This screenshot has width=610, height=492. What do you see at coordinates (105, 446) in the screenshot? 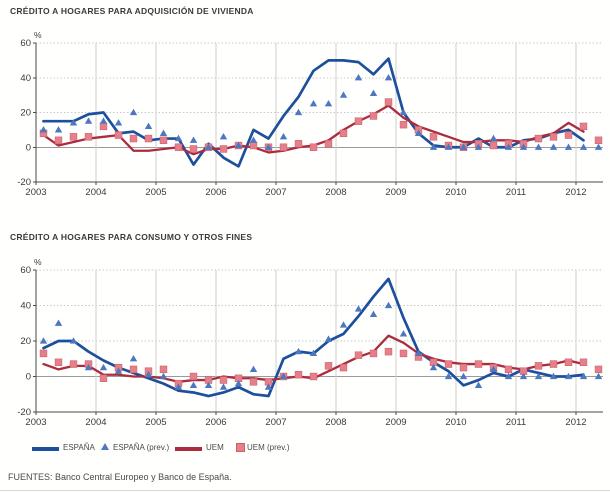
I see `legend-espana-prev-triangle-icon` at bounding box center [105, 446].